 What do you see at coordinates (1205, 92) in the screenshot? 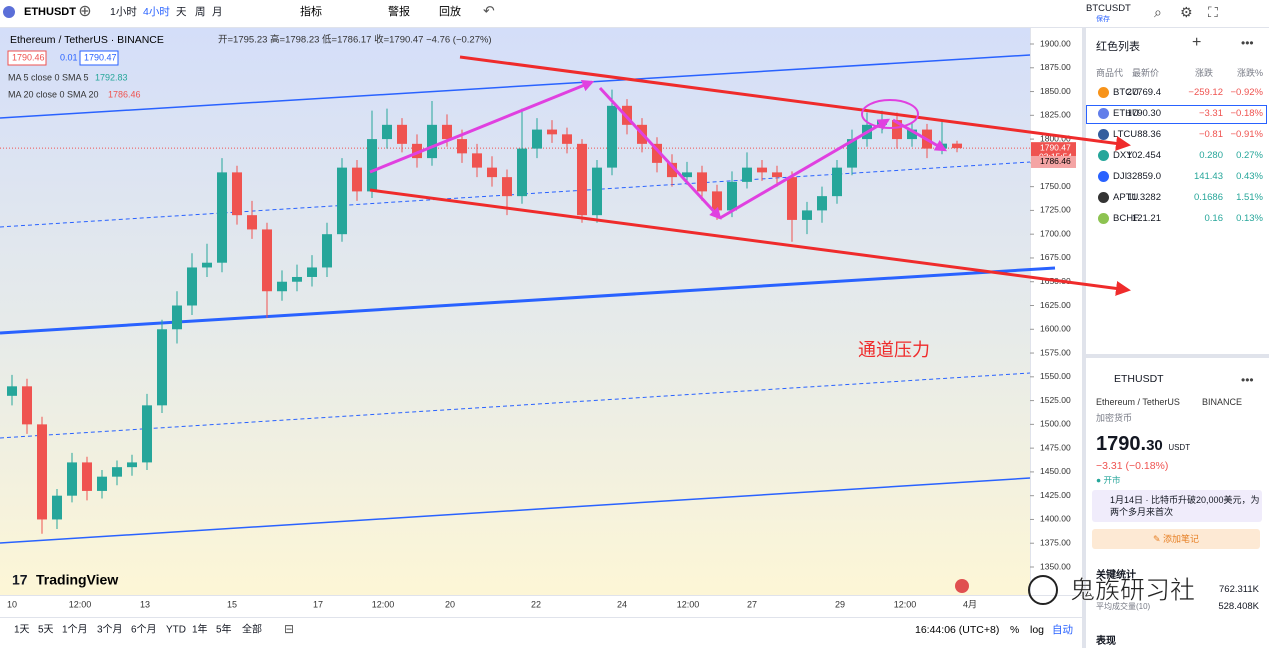
I see `row-cell: −259.12` at bounding box center [1205, 92].